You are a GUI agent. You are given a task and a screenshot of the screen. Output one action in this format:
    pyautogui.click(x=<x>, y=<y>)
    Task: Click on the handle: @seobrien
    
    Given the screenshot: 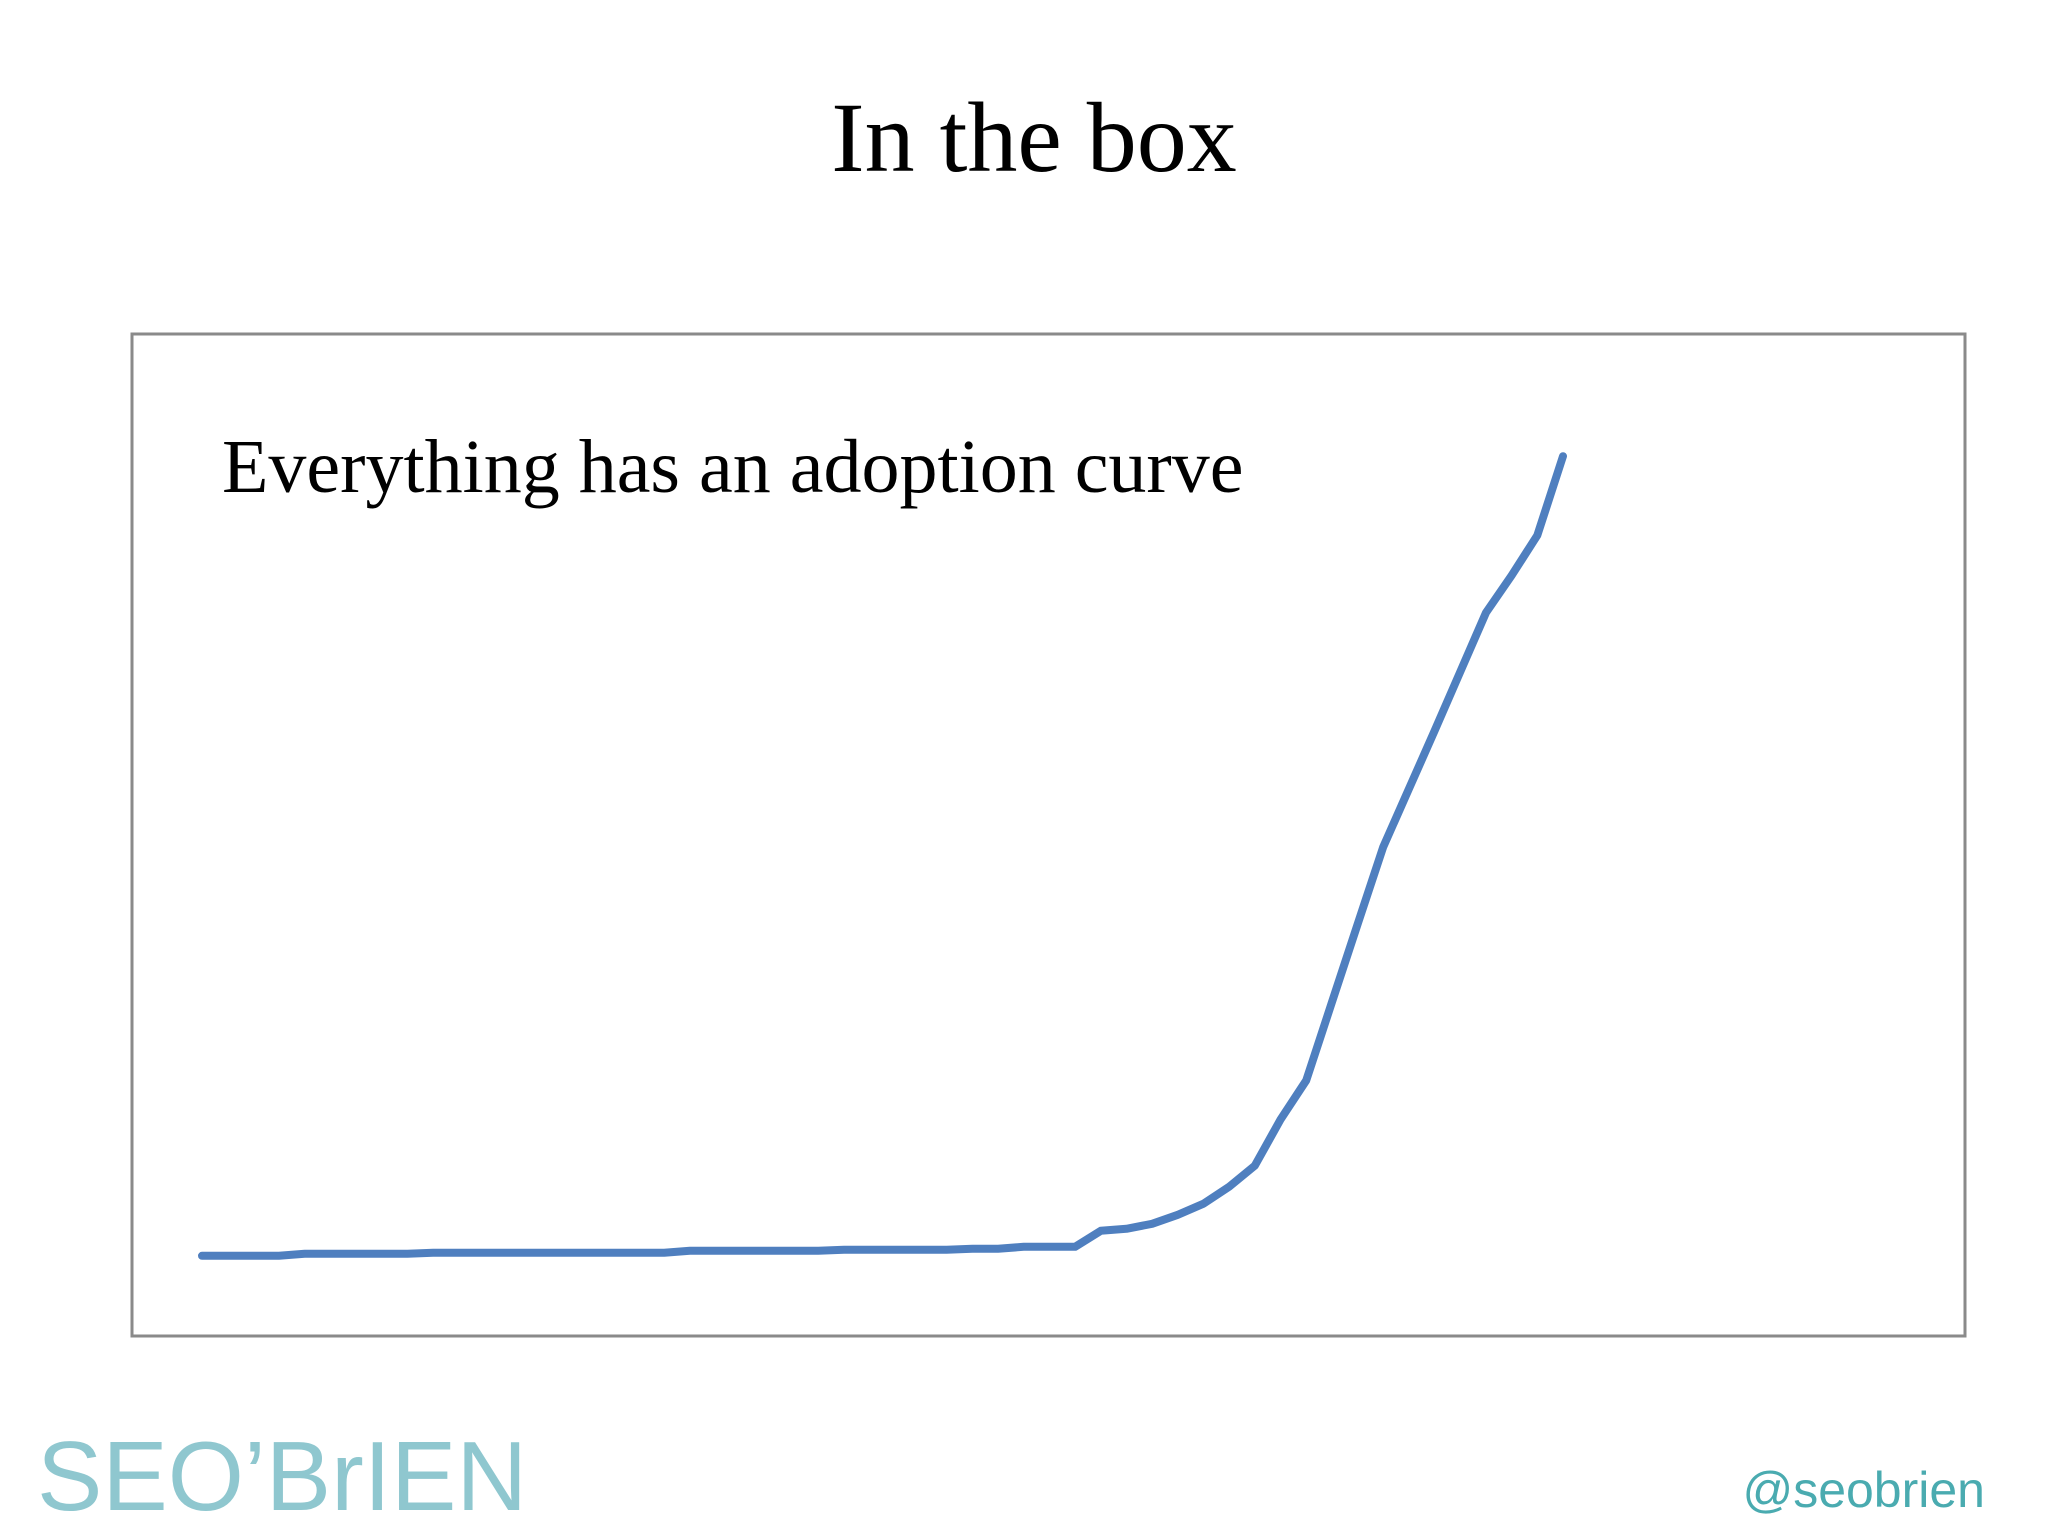 What is the action you would take?
    pyautogui.click(x=1863, y=1490)
    